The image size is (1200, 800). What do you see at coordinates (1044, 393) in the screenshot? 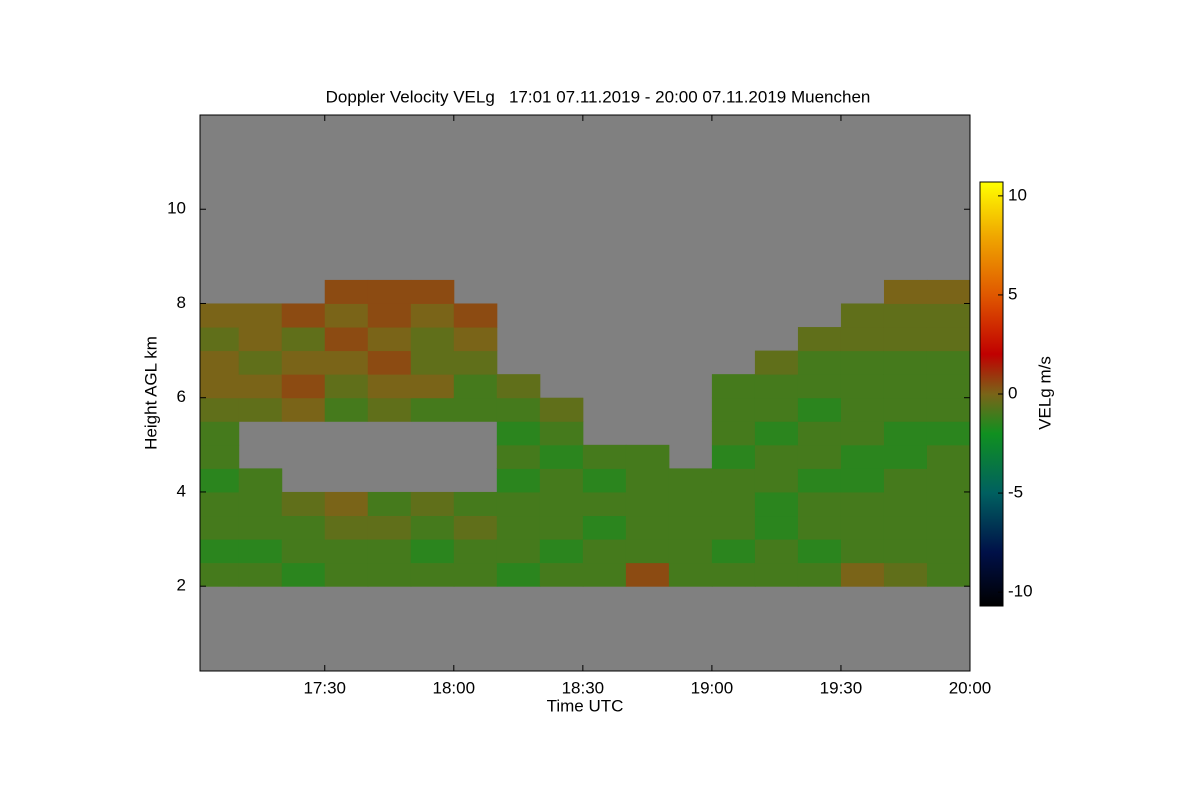
I see `colorbar-label: VELg m/s` at bounding box center [1044, 393].